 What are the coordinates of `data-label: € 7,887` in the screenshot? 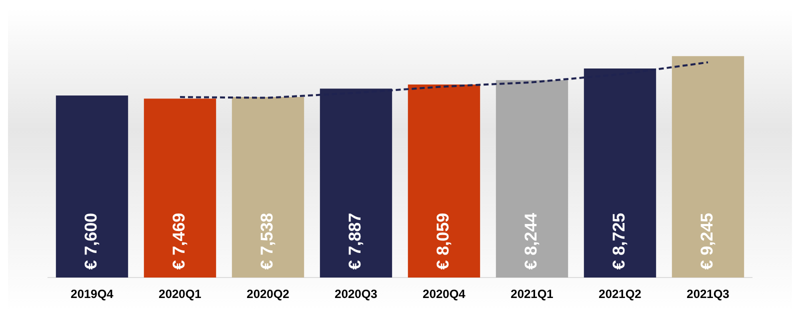 It's located at (355, 241).